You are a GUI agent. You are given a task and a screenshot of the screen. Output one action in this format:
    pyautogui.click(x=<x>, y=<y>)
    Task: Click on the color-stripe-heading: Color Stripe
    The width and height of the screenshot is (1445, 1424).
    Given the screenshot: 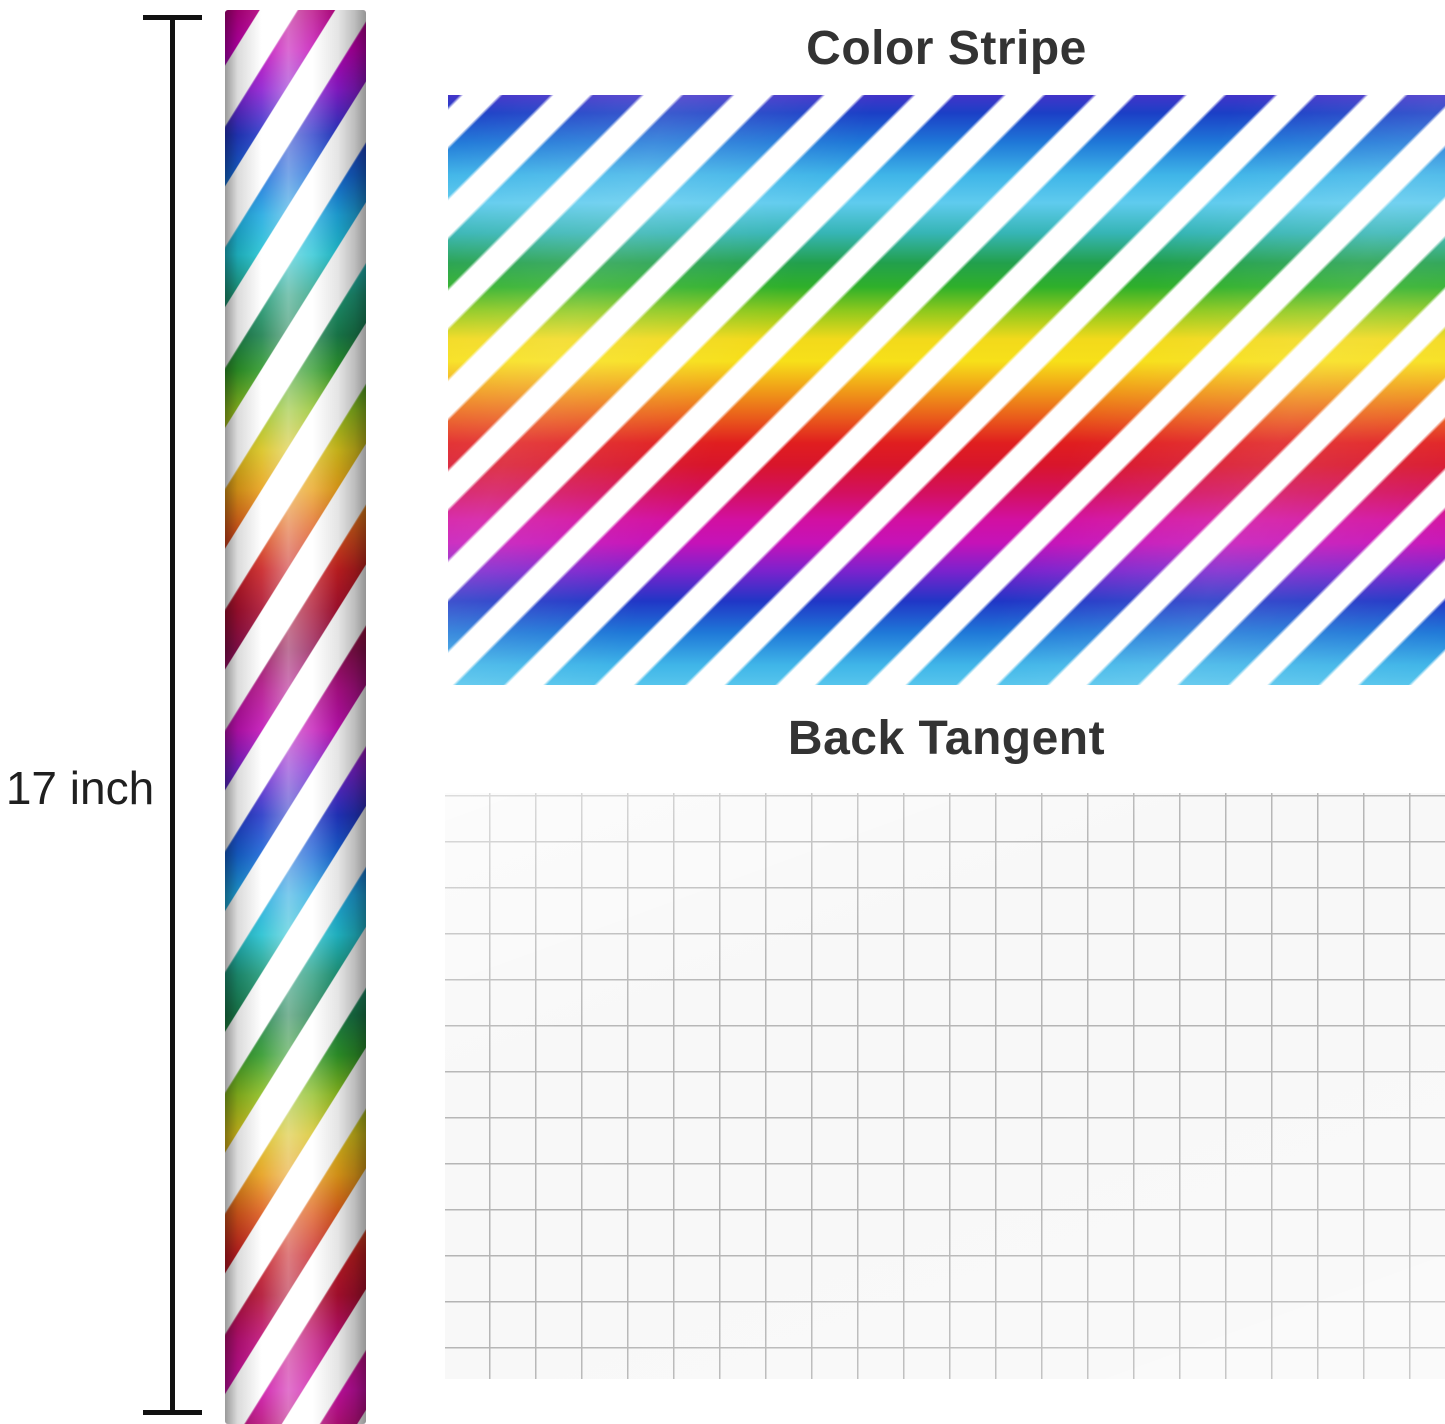 What is the action you would take?
    pyautogui.click(x=946, y=48)
    